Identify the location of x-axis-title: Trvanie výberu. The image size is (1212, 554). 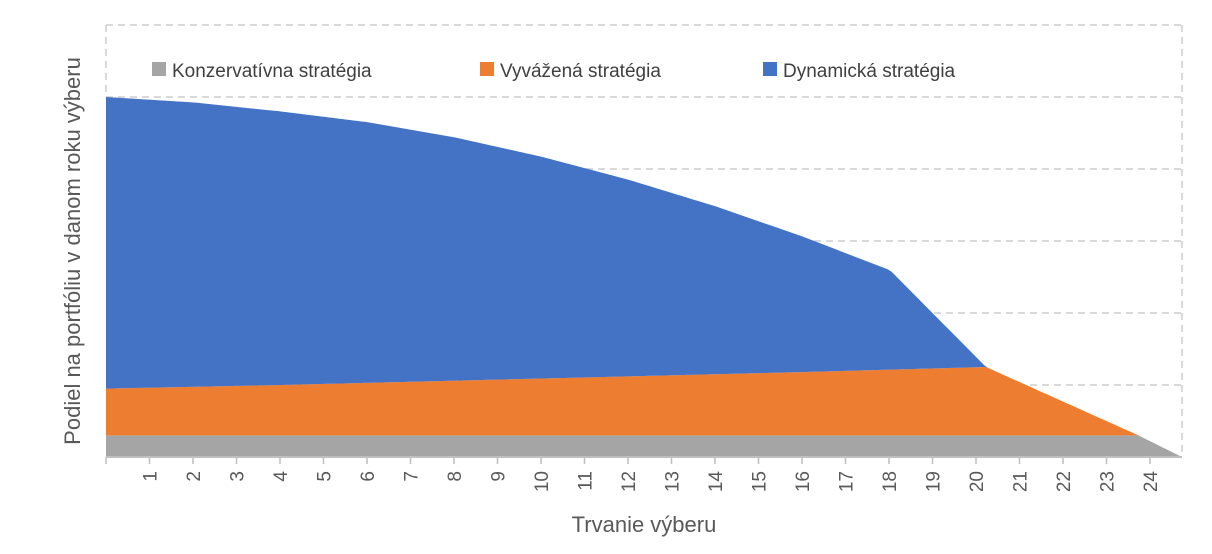
(644, 524).